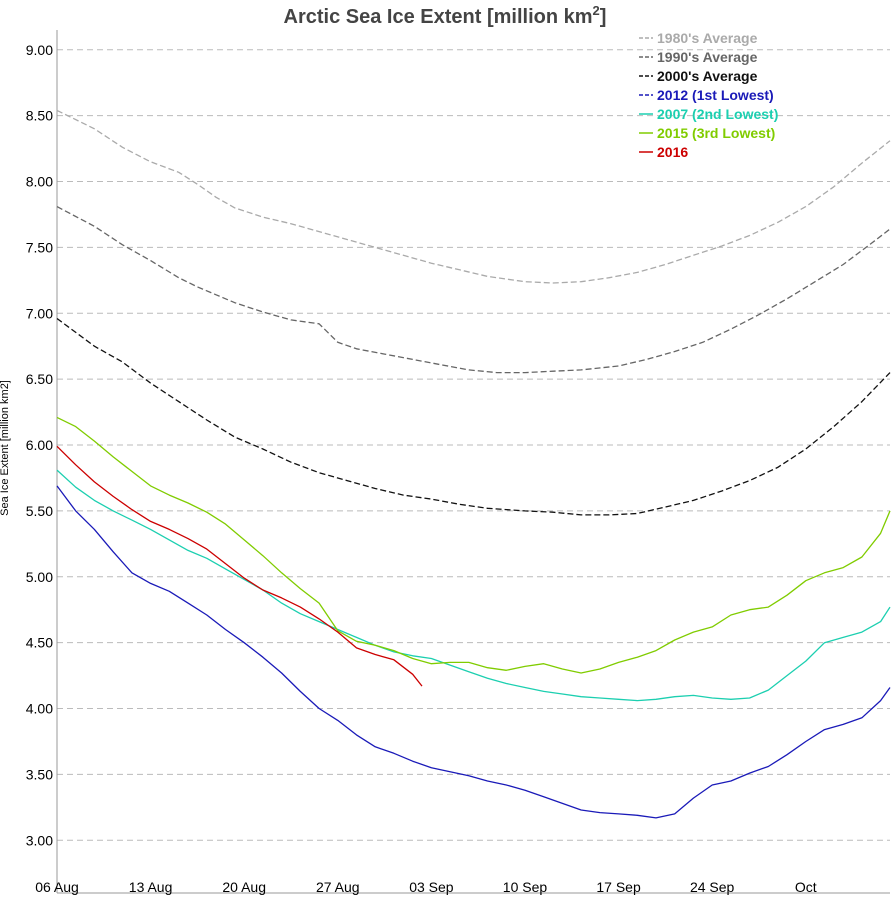 The image size is (895, 900). Describe the element at coordinates (596, 10) in the screenshot. I see `chart-title-superscript: 2` at that location.